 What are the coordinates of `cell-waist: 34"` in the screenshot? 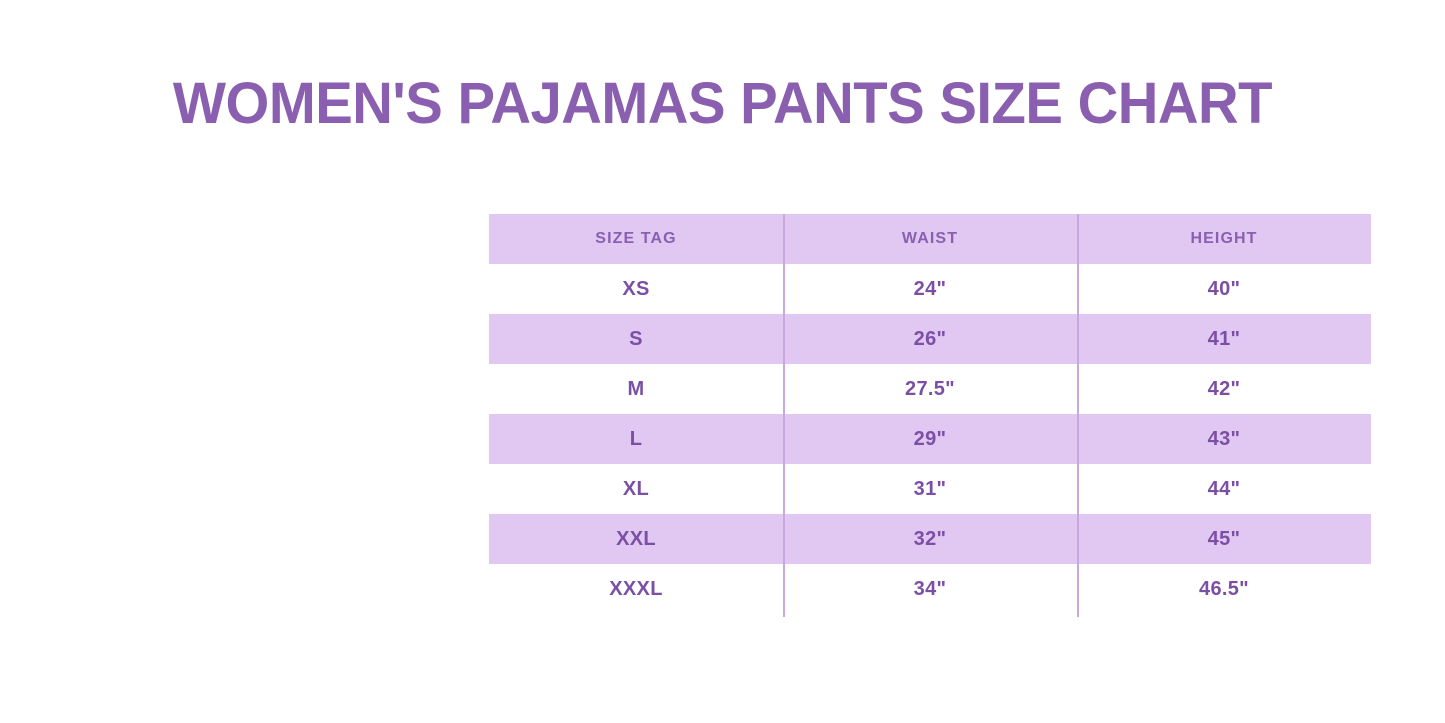 It's located at (930, 589).